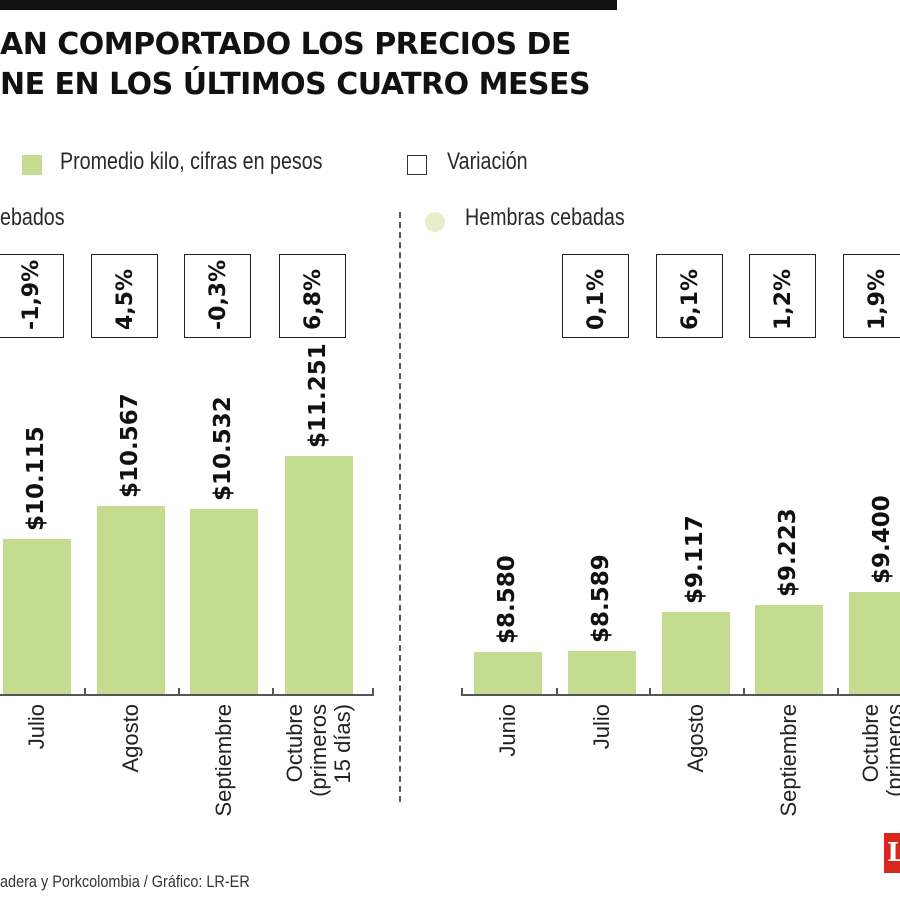 Image resolution: width=900 pixels, height=900 pixels. I want to click on chart-title-line-2: NE EN LOS ÚLTIMOS CUATRO MESES, so click(295, 84).